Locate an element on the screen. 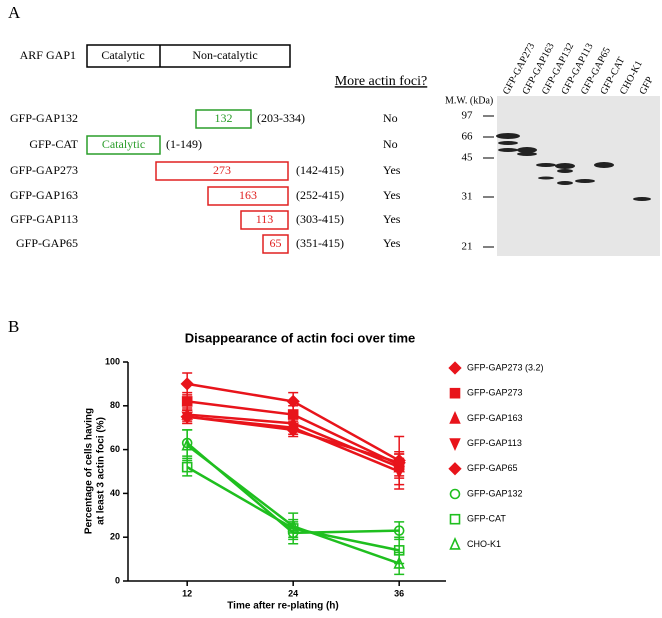 Image resolution: width=662 pixels, height=618 pixels. legend-label: CHO-K1 is located at coordinates (484, 544).